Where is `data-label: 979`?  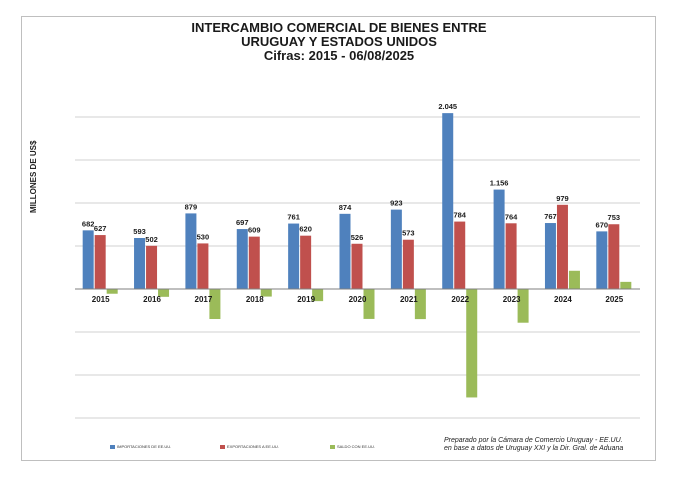
data-label: 979 is located at coordinates (562, 198).